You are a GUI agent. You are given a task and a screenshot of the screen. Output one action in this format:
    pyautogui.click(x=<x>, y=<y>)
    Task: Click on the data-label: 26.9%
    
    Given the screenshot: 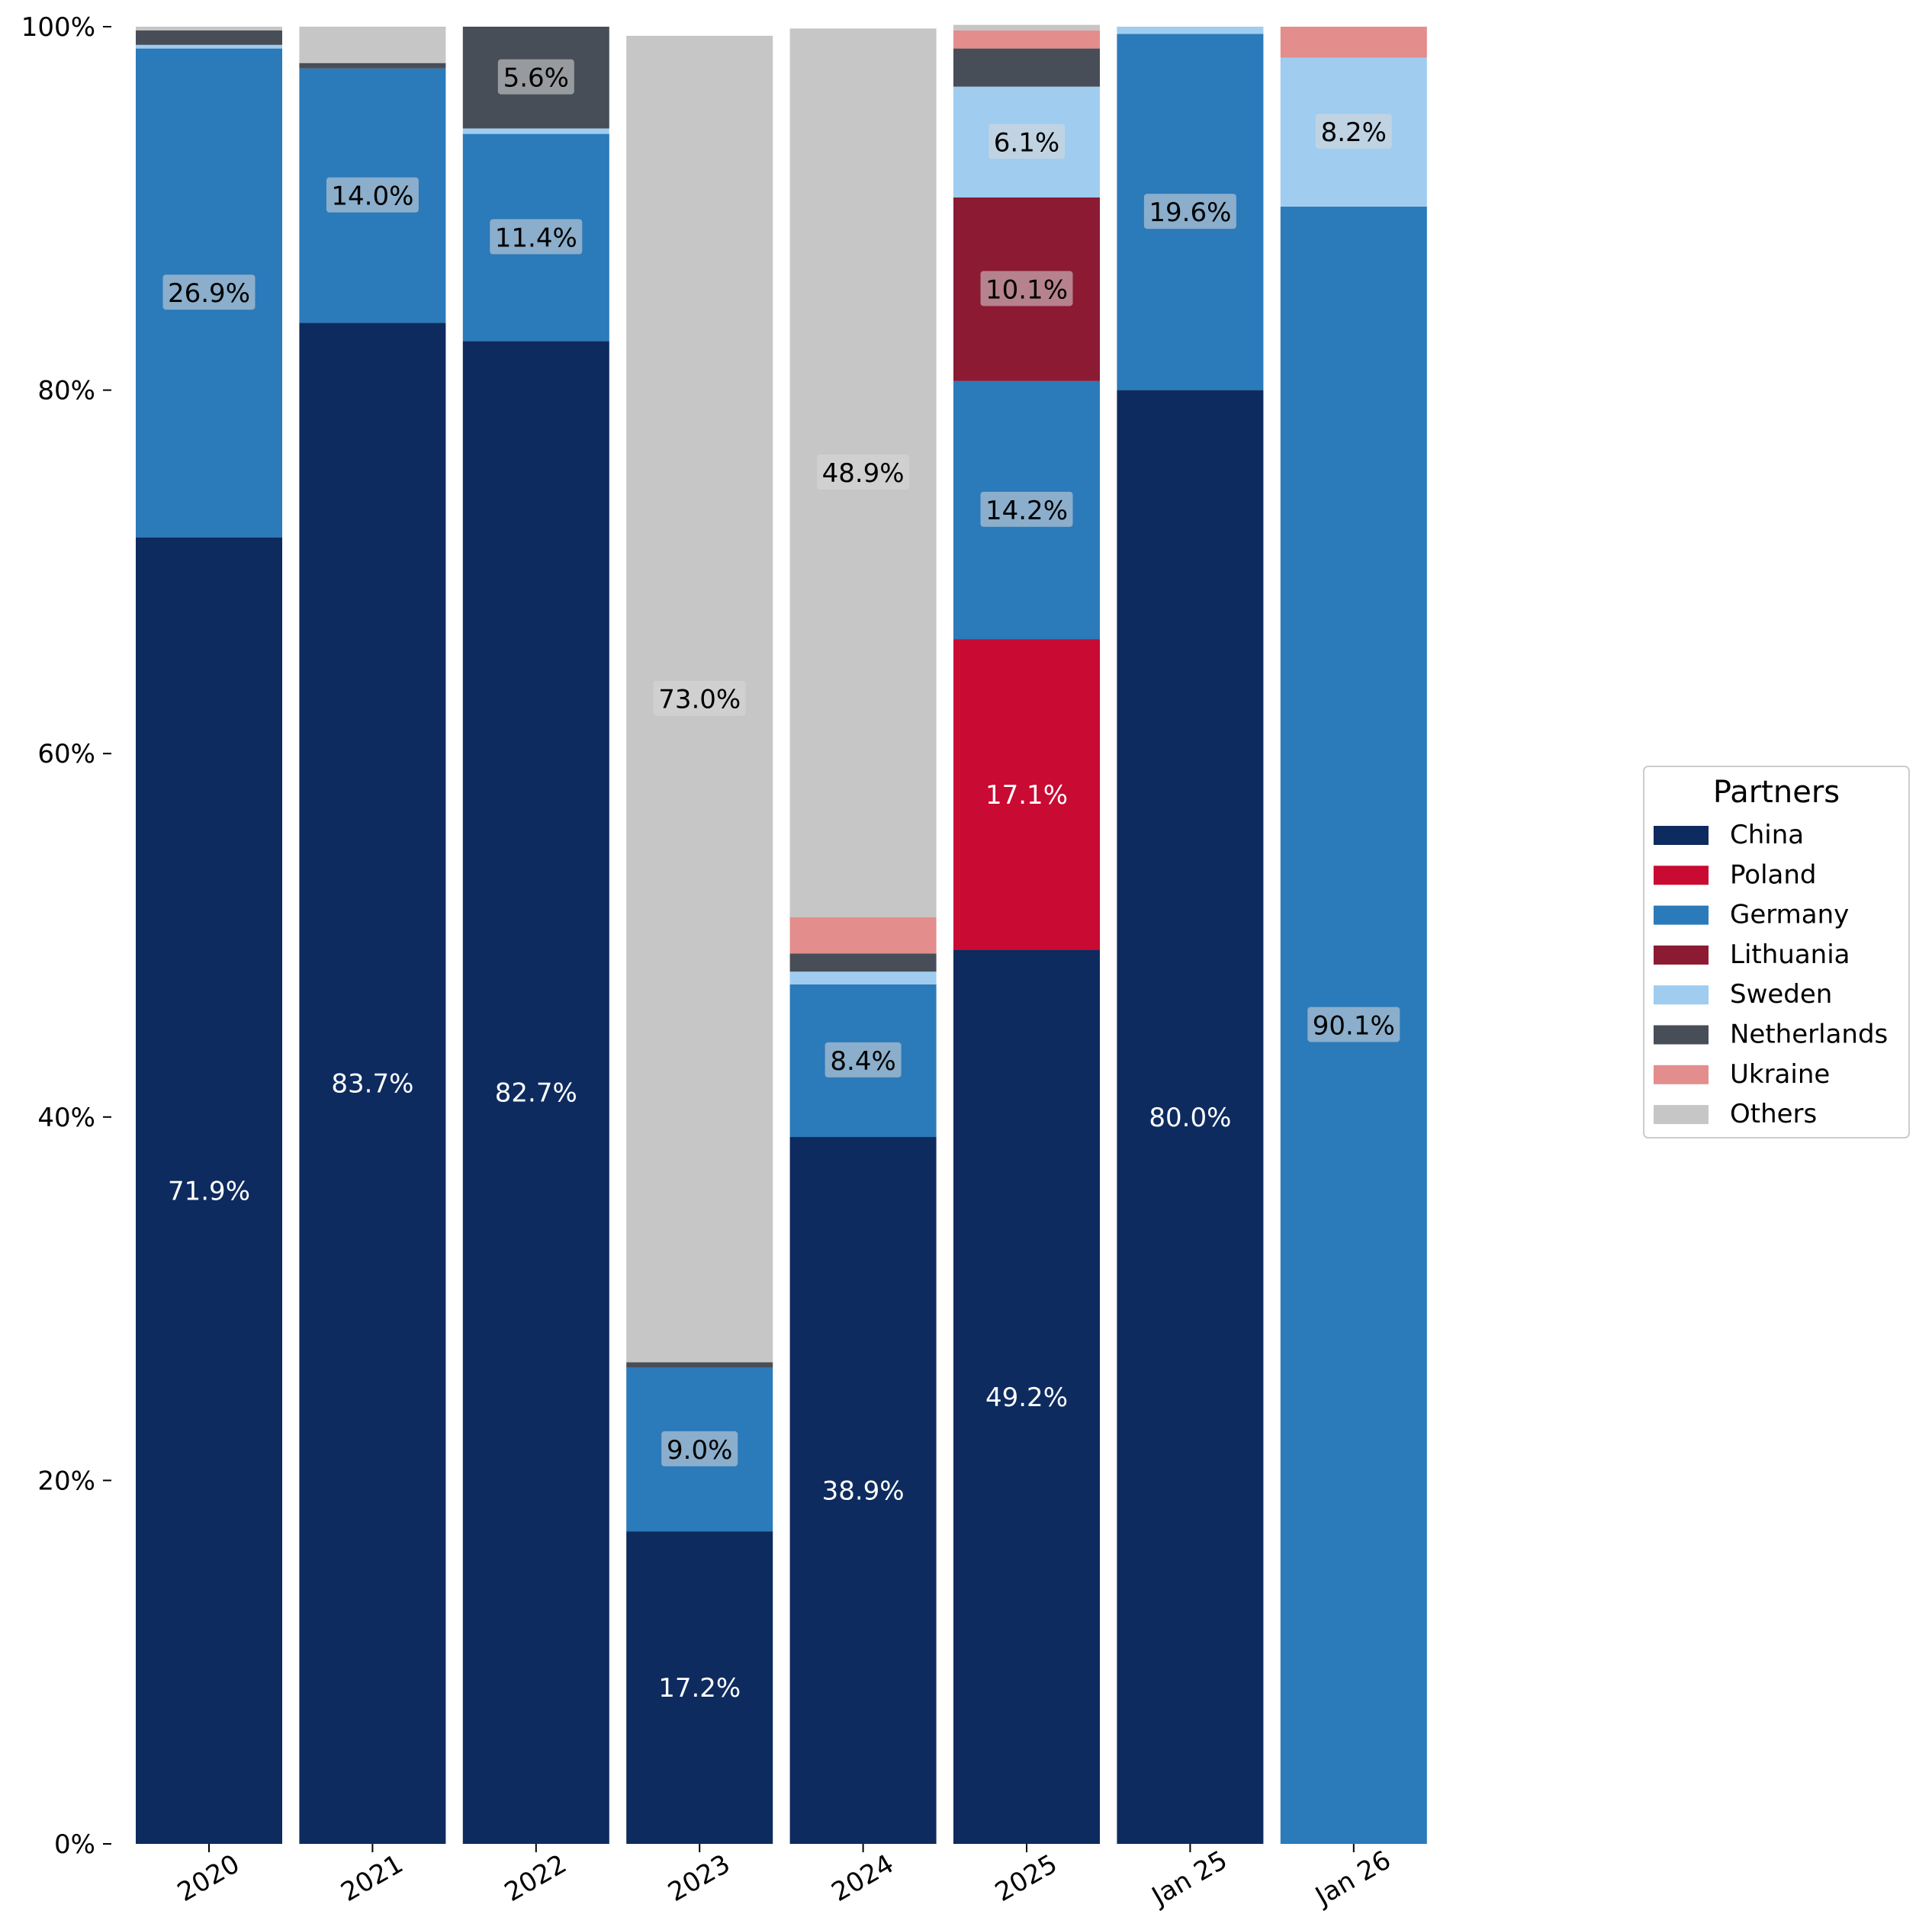 What is the action you would take?
    pyautogui.click(x=209, y=293)
    